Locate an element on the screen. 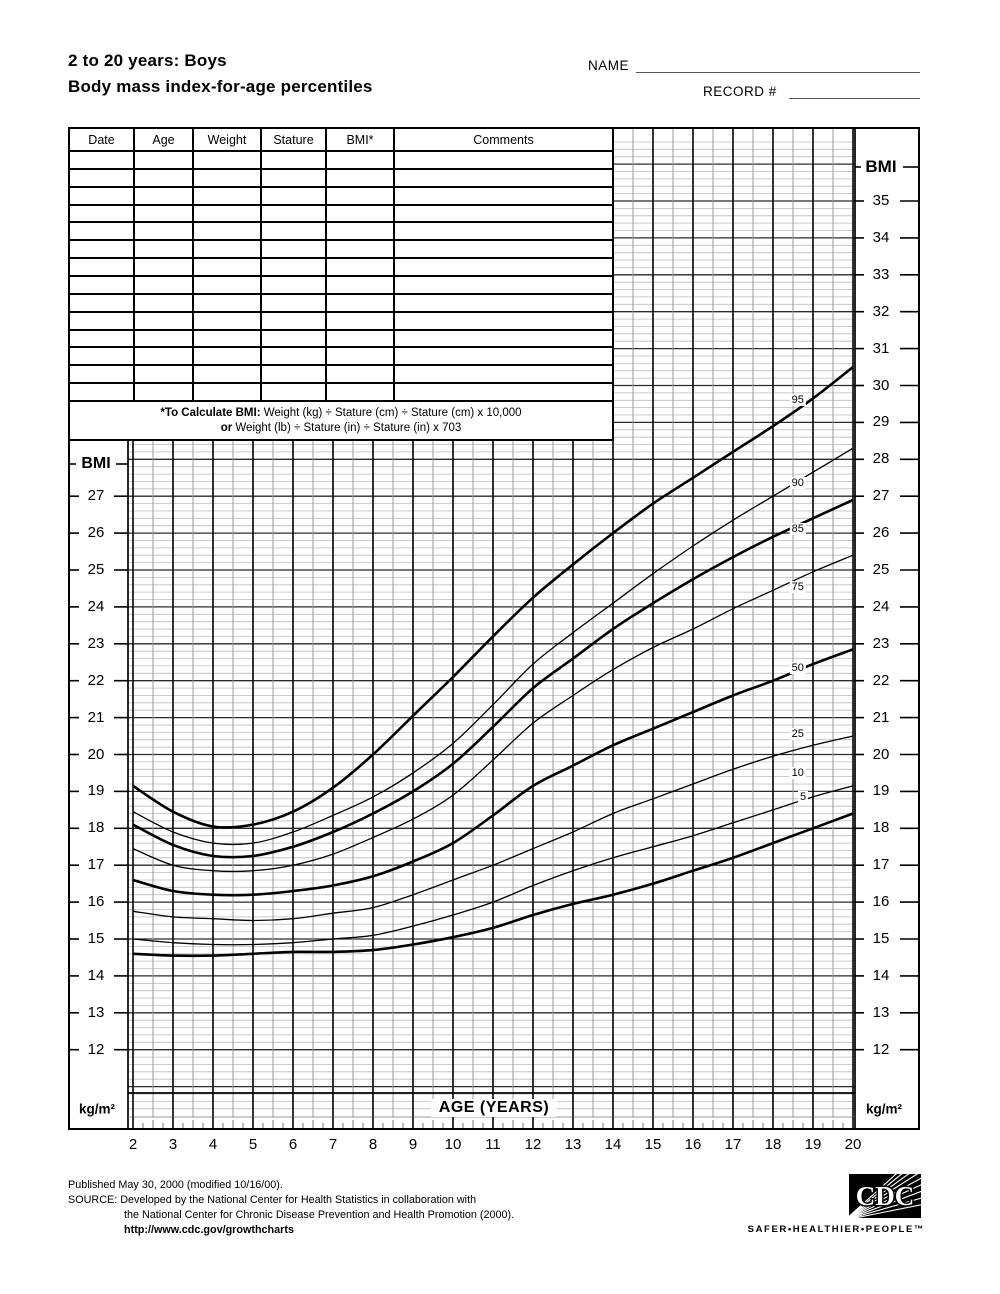  table-header-bmi: BMI* is located at coordinates (360, 139).